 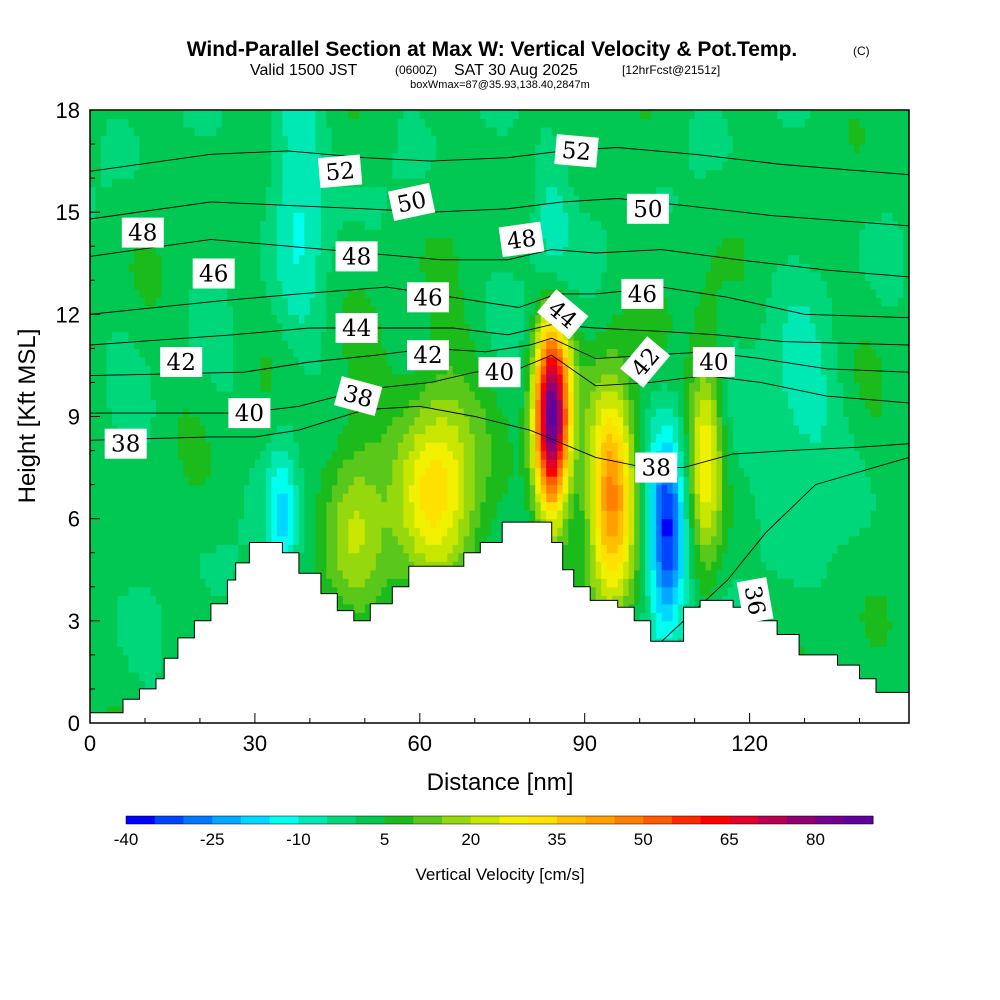 I want to click on copyright-mark: (C), so click(x=861, y=51).